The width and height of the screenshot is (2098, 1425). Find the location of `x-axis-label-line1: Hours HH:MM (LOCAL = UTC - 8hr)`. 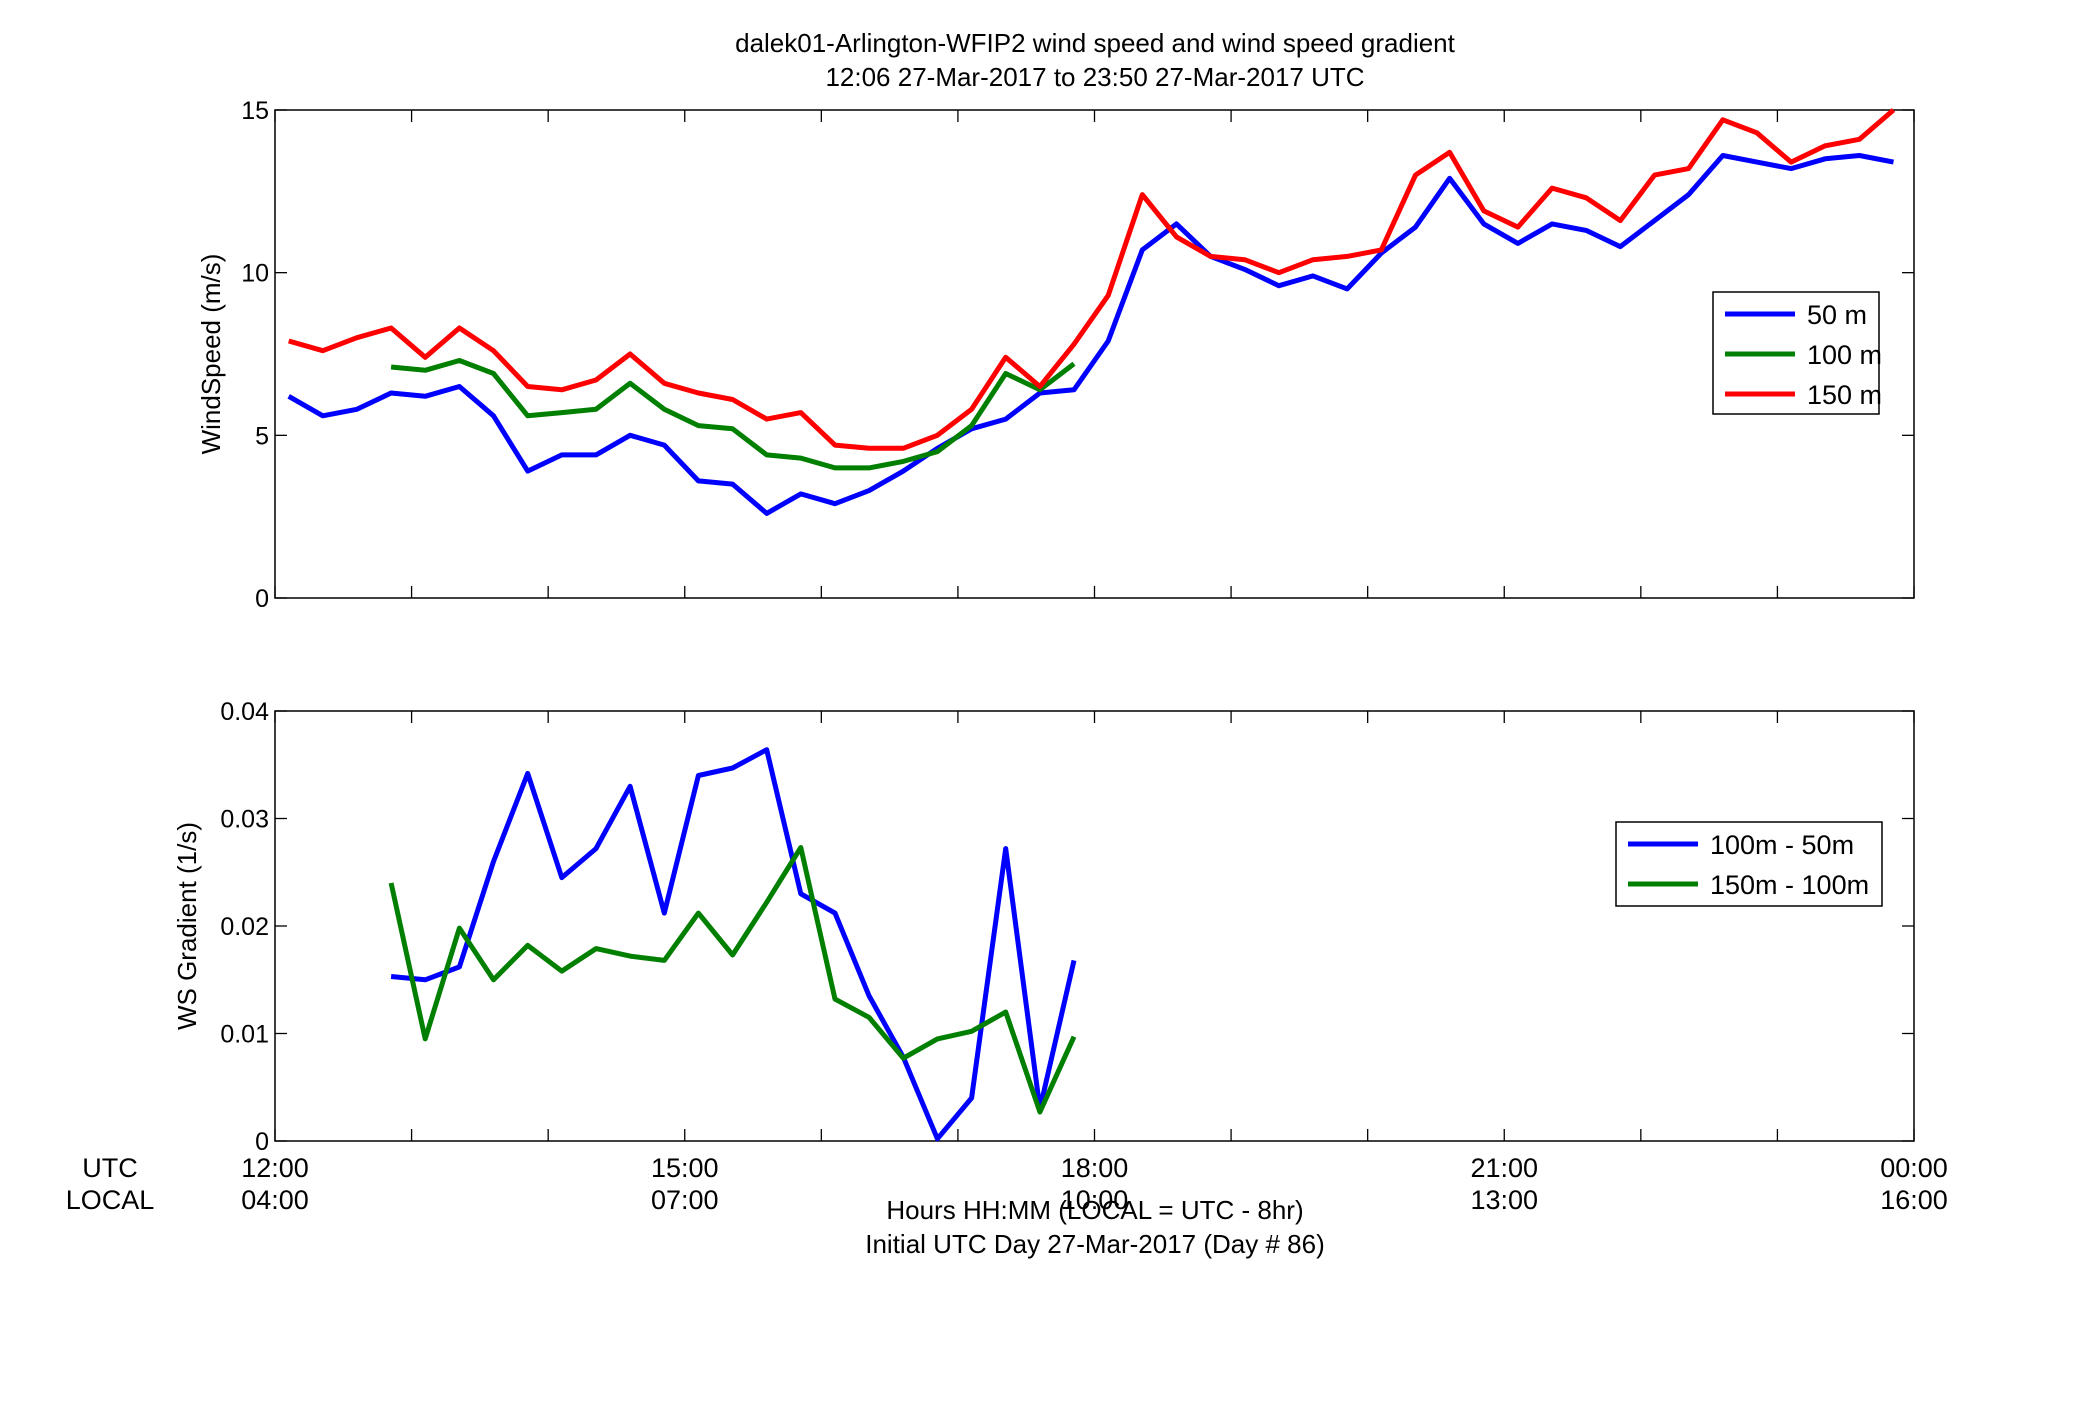

x-axis-label-line1: Hours HH:MM (LOCAL = UTC - 8hr) is located at coordinates (1094, 1210).